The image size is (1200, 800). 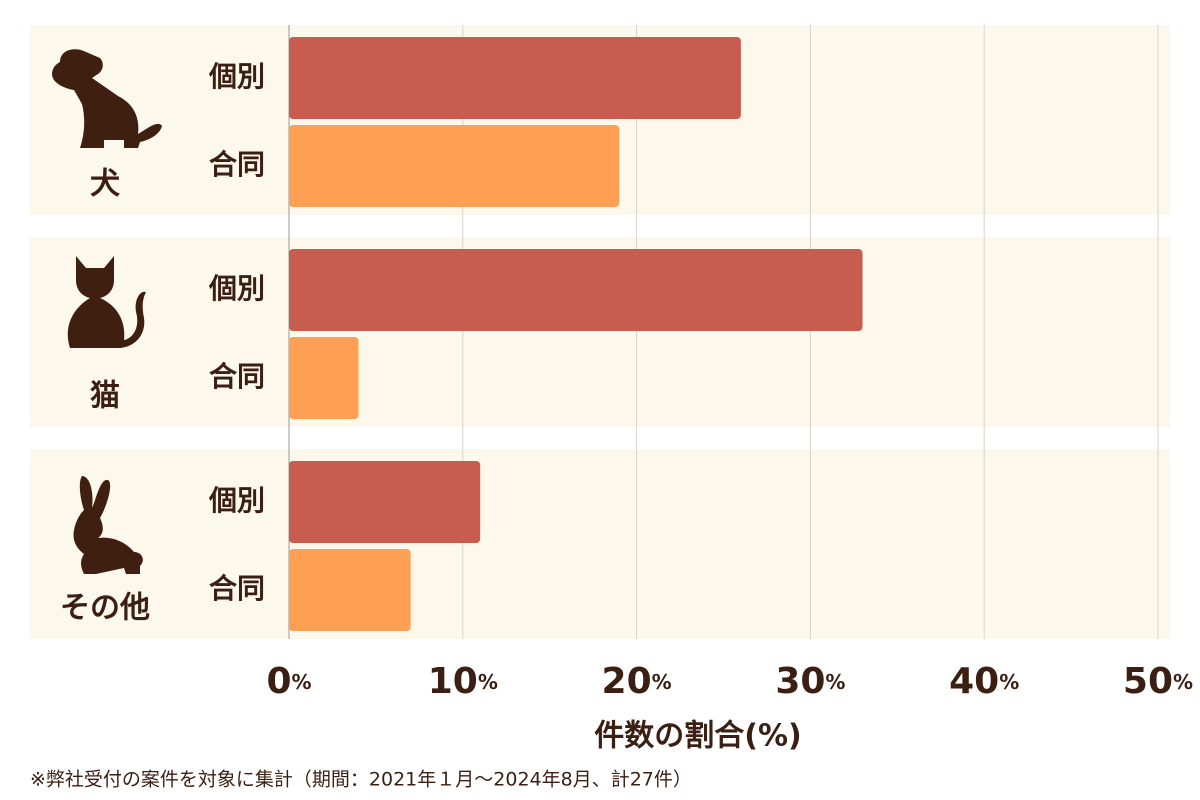 What do you see at coordinates (278, 681) in the screenshot?
I see `tick-number: 0` at bounding box center [278, 681].